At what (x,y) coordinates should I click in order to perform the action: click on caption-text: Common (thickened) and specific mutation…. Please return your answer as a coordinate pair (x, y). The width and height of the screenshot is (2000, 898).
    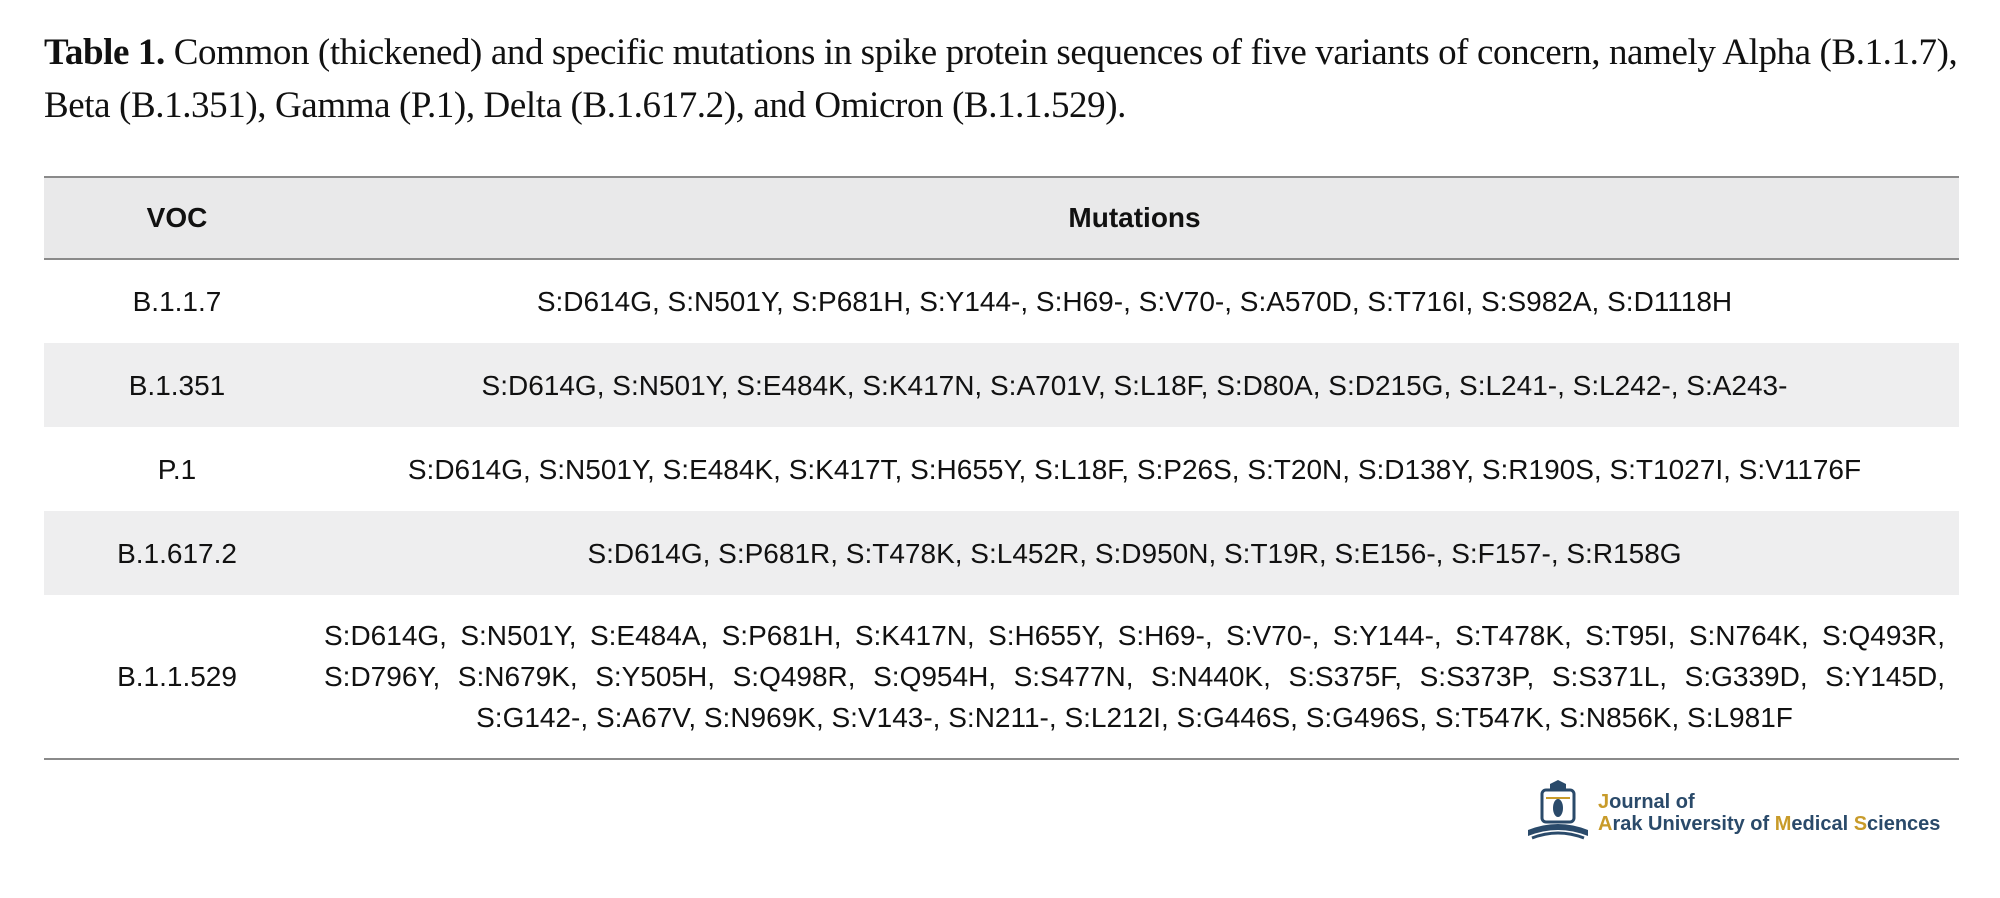
    Looking at the image, I should click on (1001, 79).